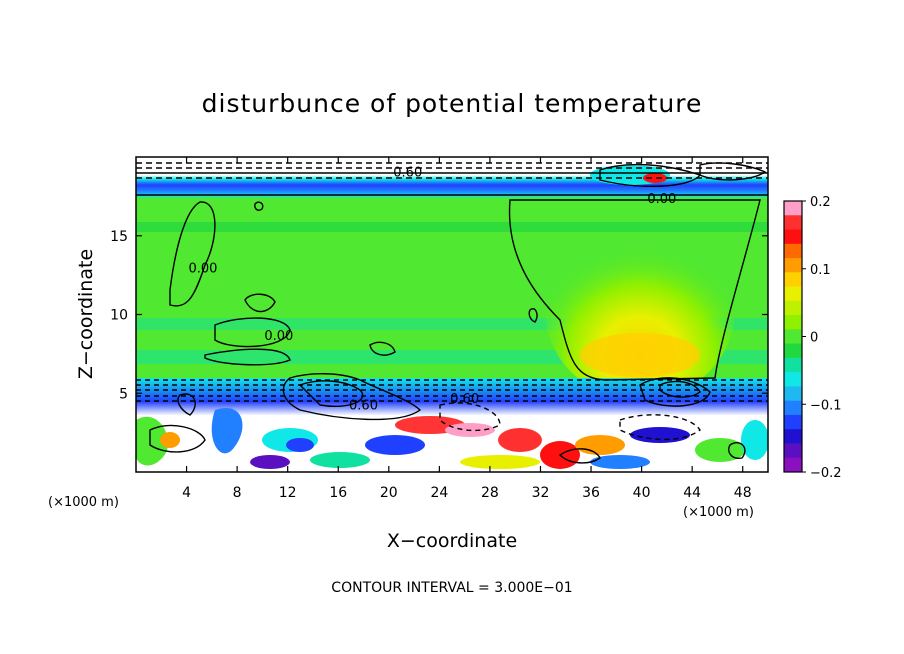 The height and width of the screenshot is (654, 904). I want to click on x-tick-label: 12, so click(288, 493).